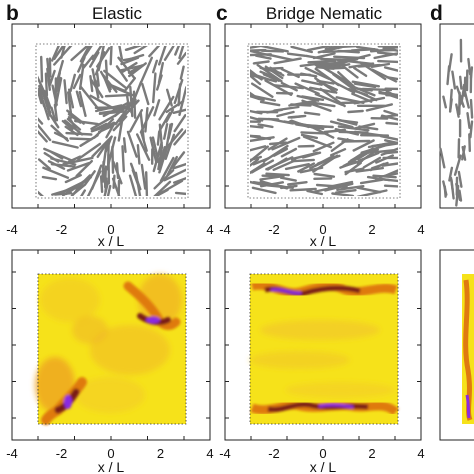 The height and width of the screenshot is (474, 474). Describe the element at coordinates (324, 13) in the screenshot. I see `panel-title-bridge-nematic: Bridge Nematic` at that location.